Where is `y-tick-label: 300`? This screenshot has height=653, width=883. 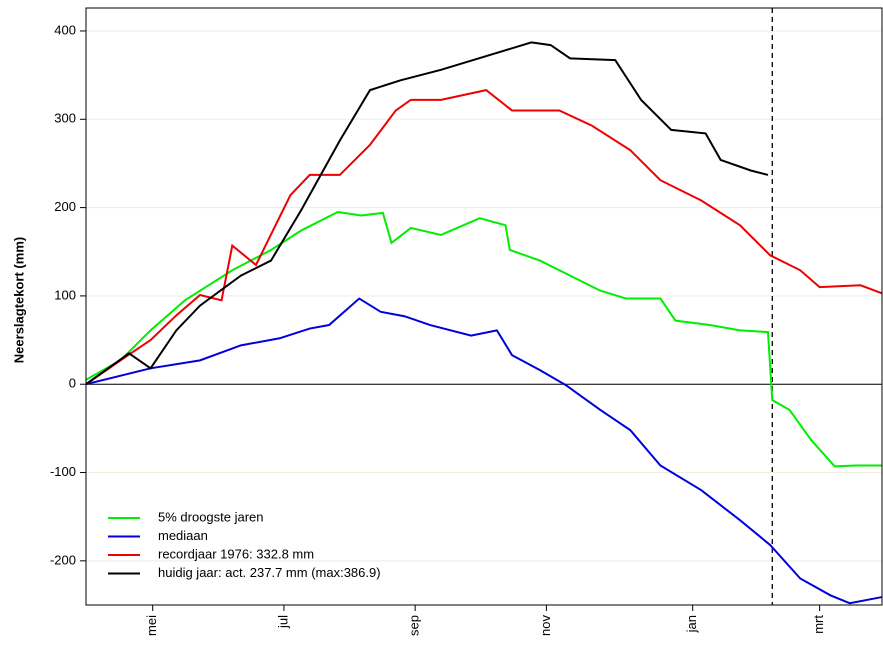 y-tick-label: 300 is located at coordinates (65, 118).